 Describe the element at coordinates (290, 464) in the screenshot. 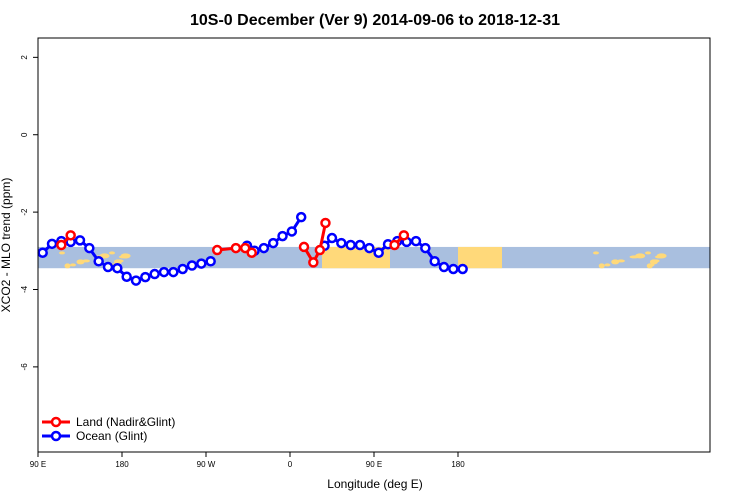

I see `x-tick-label: 0` at that location.